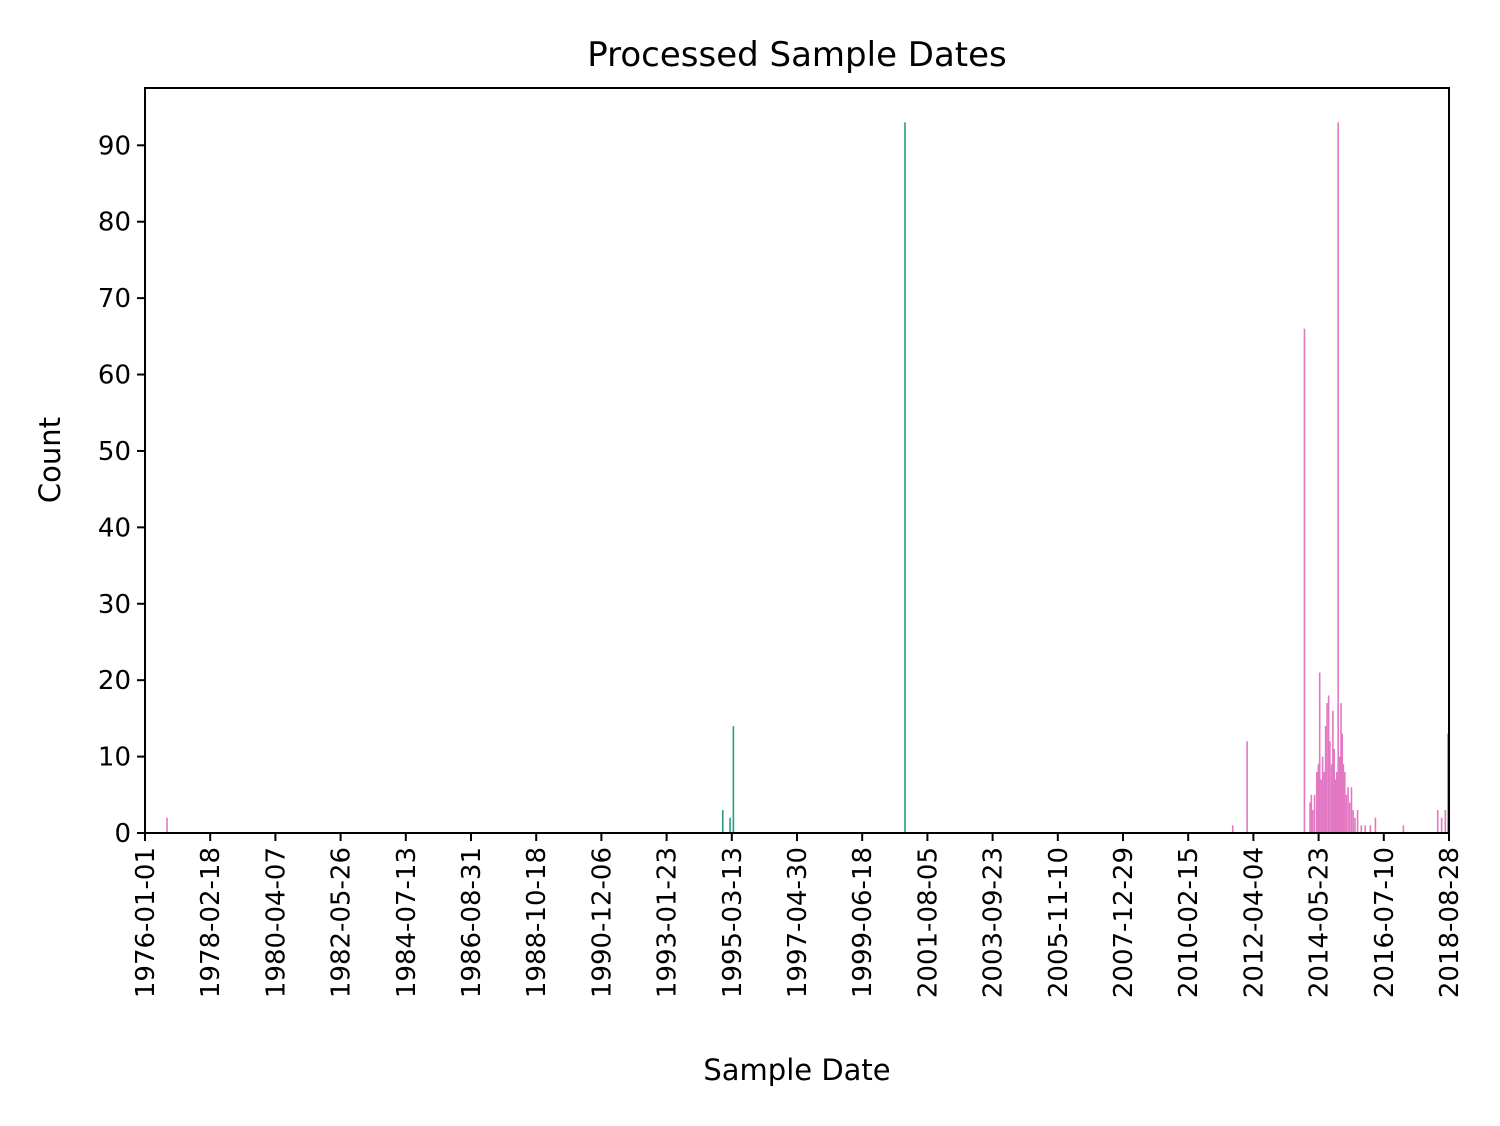 This screenshot has height=1126, width=1500. I want to click on y-tick-label-70: 70, so click(114, 299).